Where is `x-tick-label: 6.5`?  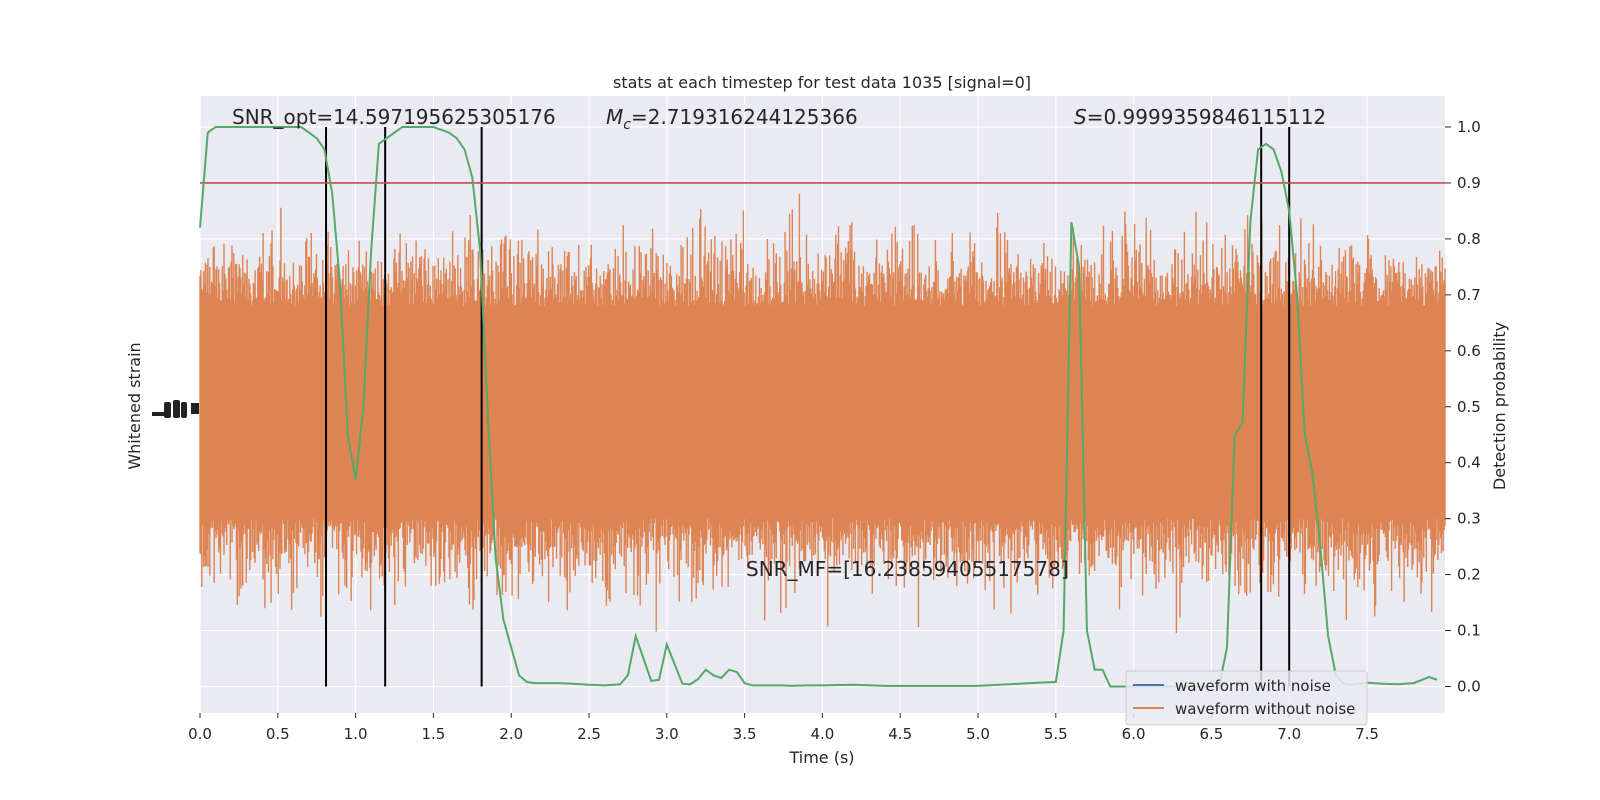 x-tick-label: 6.5 is located at coordinates (1211, 734).